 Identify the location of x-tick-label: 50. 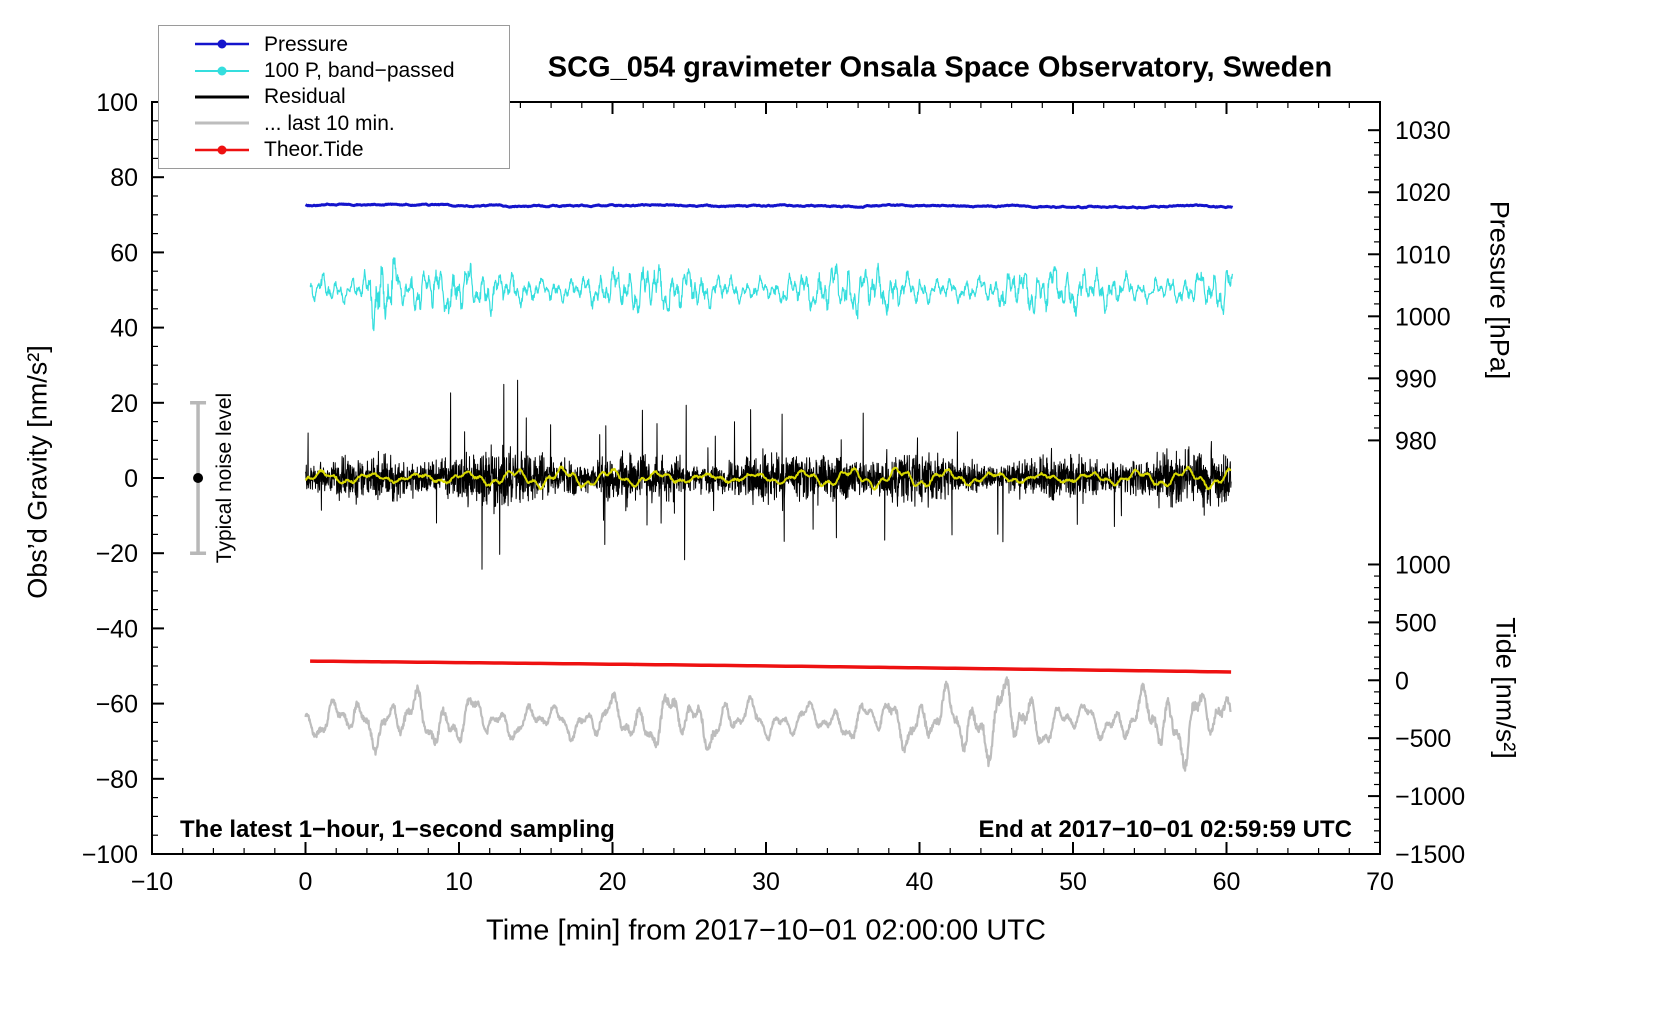
(1073, 882).